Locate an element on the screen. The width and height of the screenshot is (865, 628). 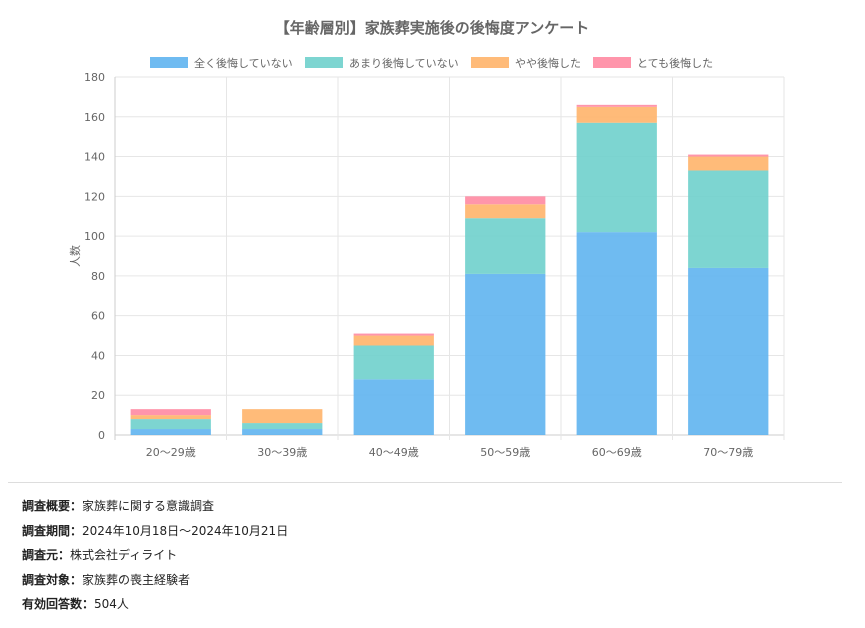
x-tick-label: 60〜69歳 is located at coordinates (617, 452).